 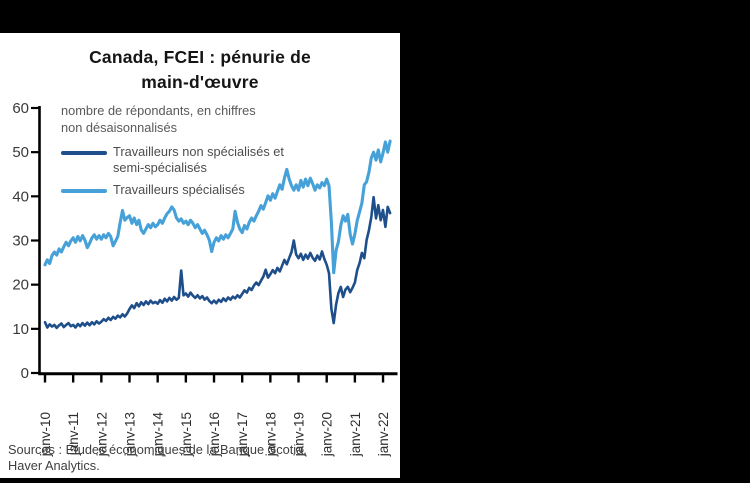 I want to click on y-tick-label: 10, so click(x=20, y=329).